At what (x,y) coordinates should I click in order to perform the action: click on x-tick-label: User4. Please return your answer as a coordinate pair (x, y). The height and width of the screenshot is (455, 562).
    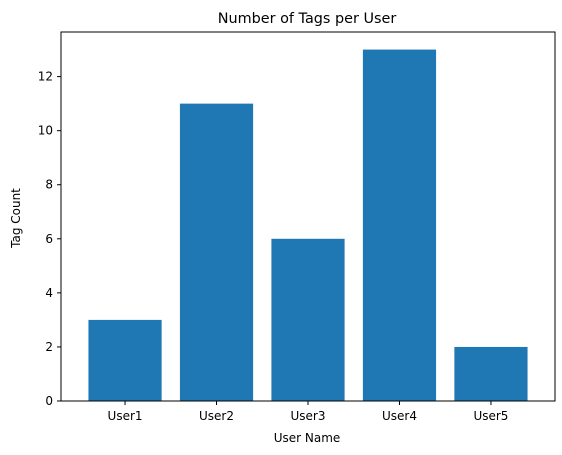
    Looking at the image, I should click on (399, 416).